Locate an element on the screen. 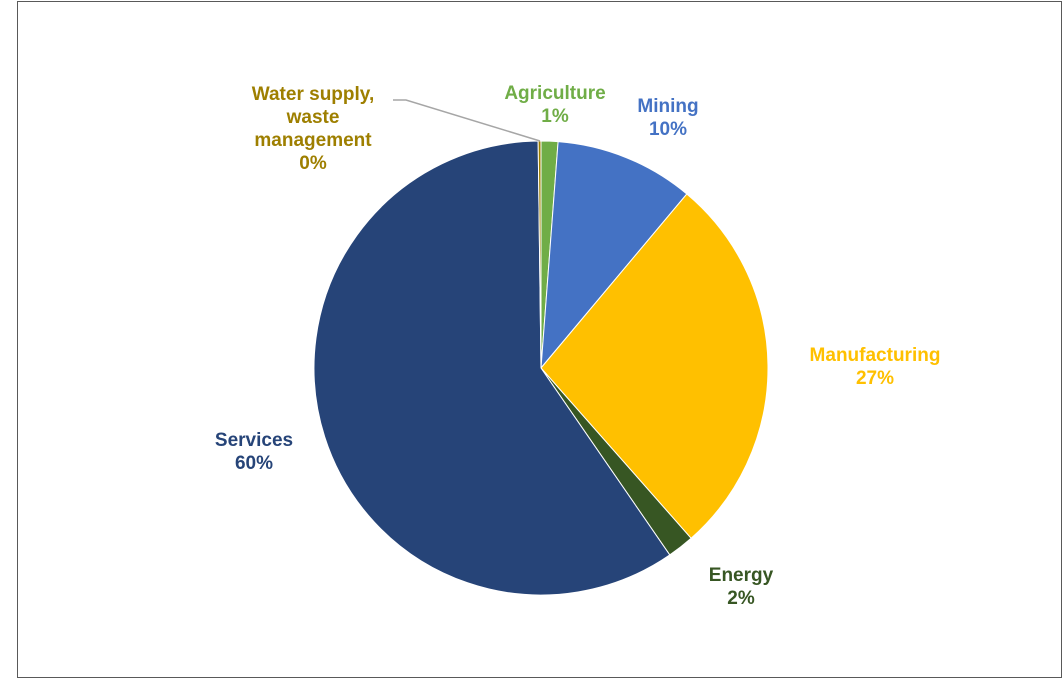 This screenshot has height=681, width=1064. data-label-agriculture: Agriculture 1% is located at coordinates (554, 105).